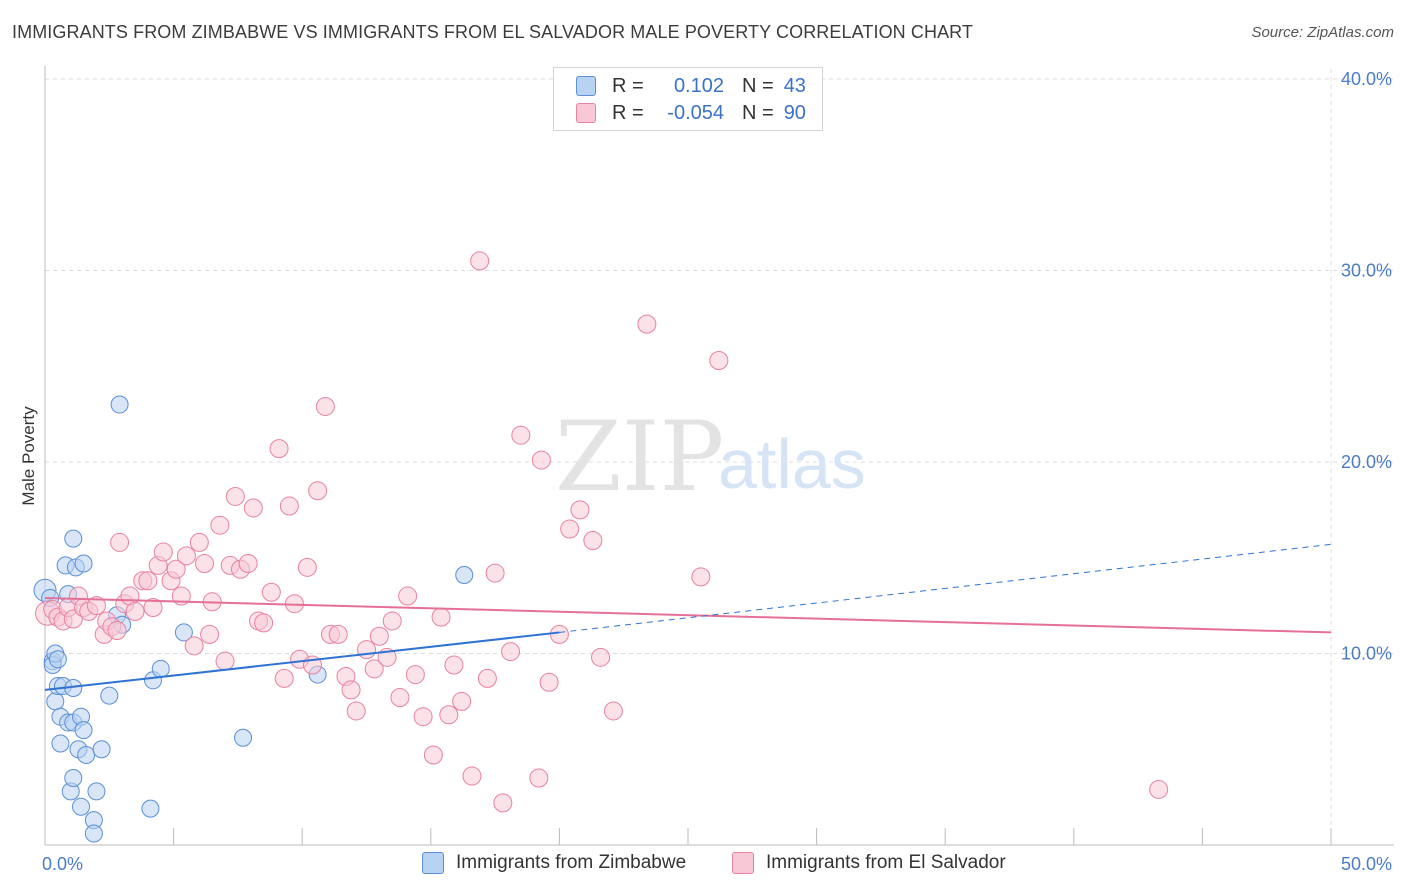  I want to click on legend-item-elsalvador: Immigrants from El Salvador, so click(869, 863).